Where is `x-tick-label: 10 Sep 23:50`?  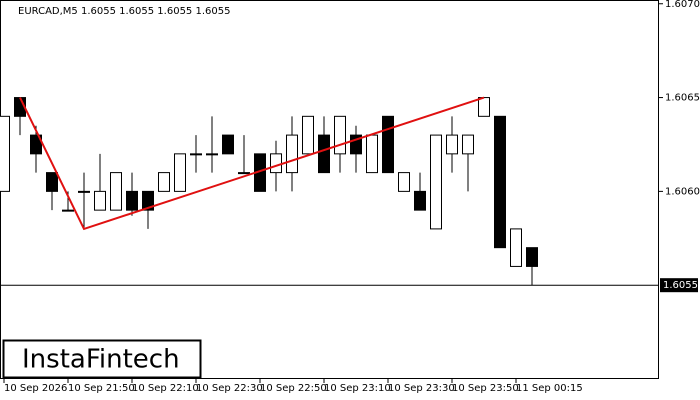
x-tick-label: 10 Sep 23:50 is located at coordinates (485, 388).